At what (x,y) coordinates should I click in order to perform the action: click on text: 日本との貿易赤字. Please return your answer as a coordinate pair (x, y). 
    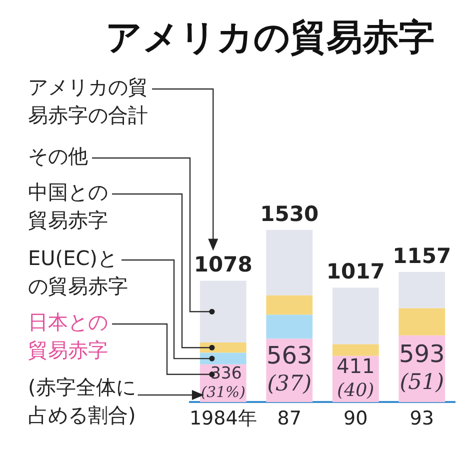
    Looking at the image, I should click on (68, 336).